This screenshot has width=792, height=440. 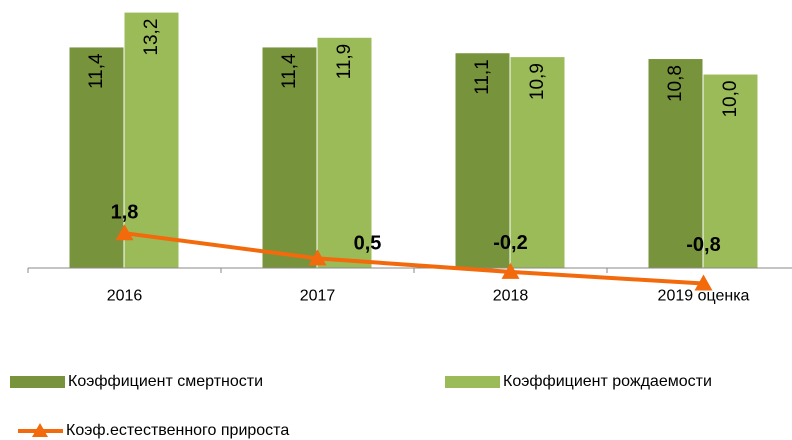 I want to click on legend-label: Коэффициент смертности, so click(x=165, y=381).